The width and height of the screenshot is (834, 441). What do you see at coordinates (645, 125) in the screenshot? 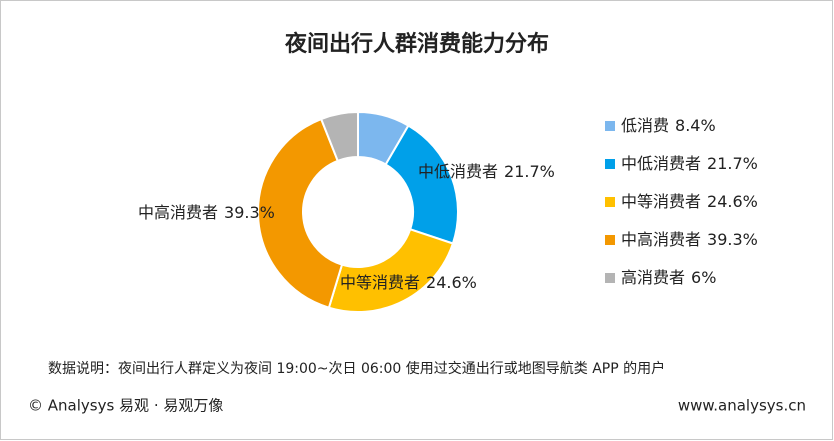
I see `label-name: 低消费` at bounding box center [645, 125].